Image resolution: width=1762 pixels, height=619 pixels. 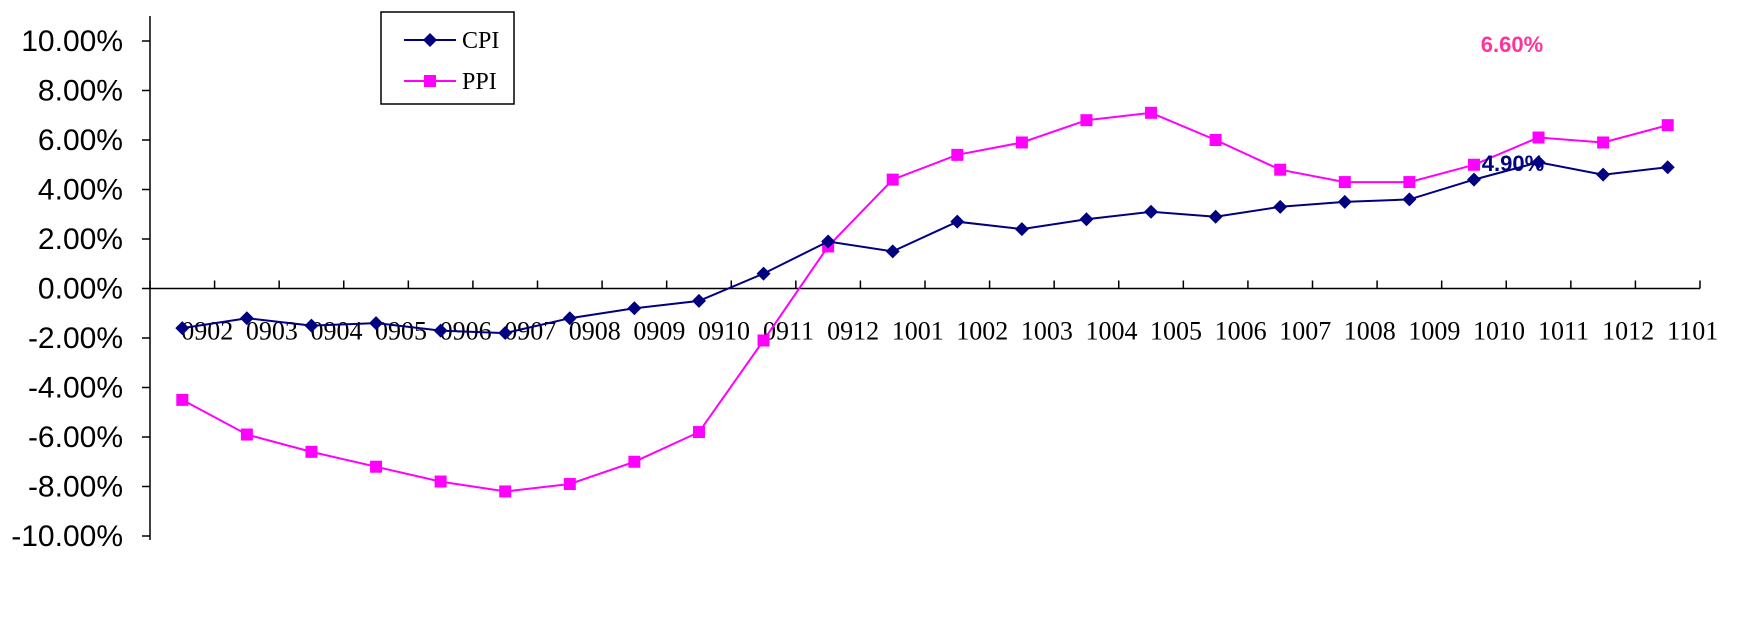 I want to click on x-tick-label: 1010, so click(x=1499, y=331).